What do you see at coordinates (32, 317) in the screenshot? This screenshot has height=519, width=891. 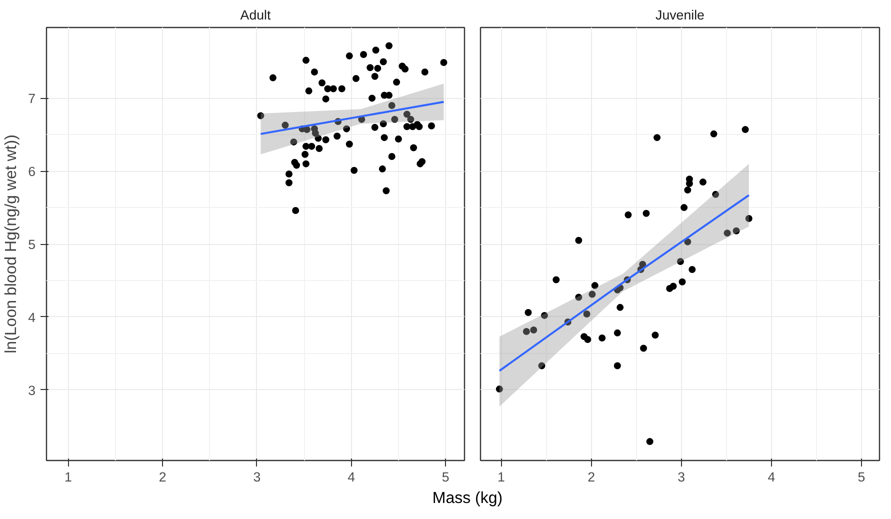 I see `y-tick-label: 4` at bounding box center [32, 317].